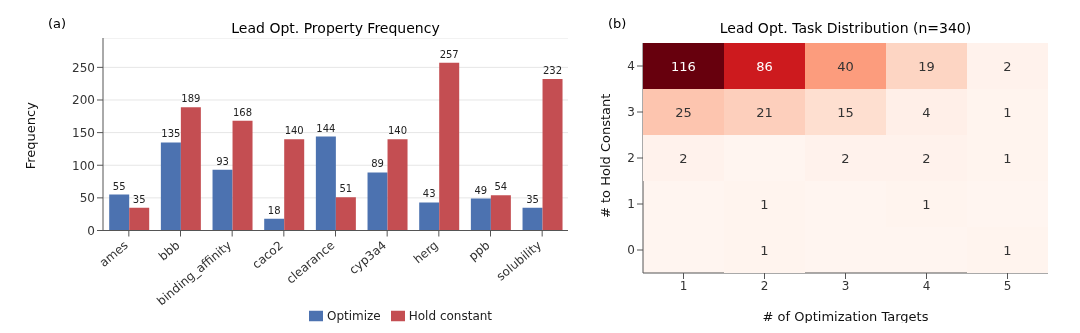 This screenshot has height=333, width=1080. What do you see at coordinates (845, 316) in the screenshot?
I see `x-axis-title: # of Optimization Targets` at bounding box center [845, 316].